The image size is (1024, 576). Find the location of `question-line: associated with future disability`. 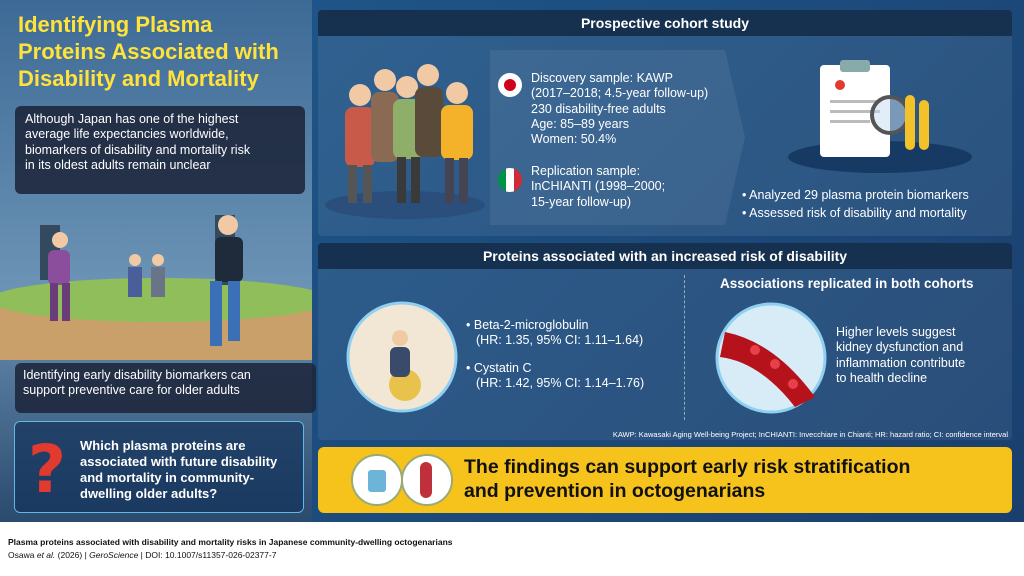

question-line: associated with future disability is located at coordinates (179, 461).